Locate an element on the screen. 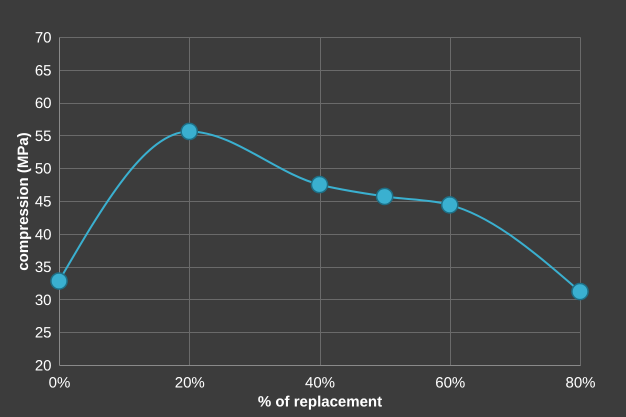 The height and width of the screenshot is (417, 626). y-tick-label: 55 is located at coordinates (43, 136).